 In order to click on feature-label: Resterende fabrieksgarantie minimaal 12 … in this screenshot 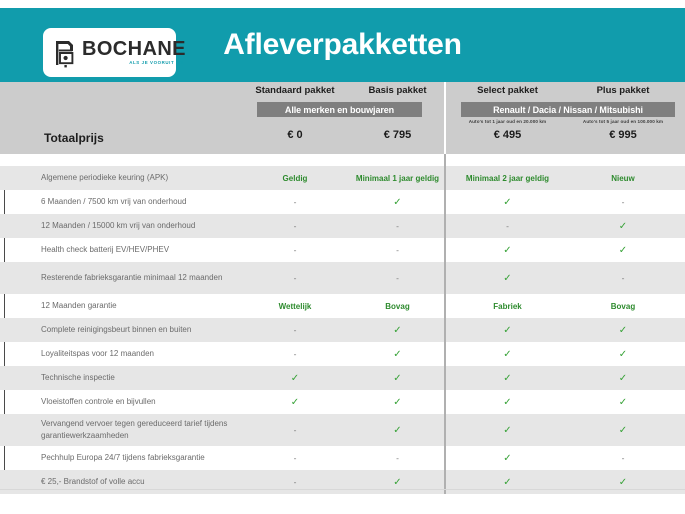, I will do `click(132, 278)`.